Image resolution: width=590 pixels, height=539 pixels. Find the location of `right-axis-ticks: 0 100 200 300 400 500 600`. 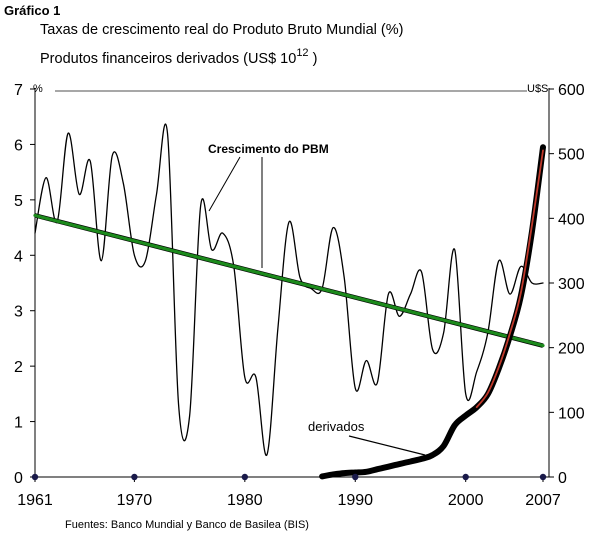

right-axis-ticks: 0 100 200 300 400 500 600 is located at coordinates (567, 284).